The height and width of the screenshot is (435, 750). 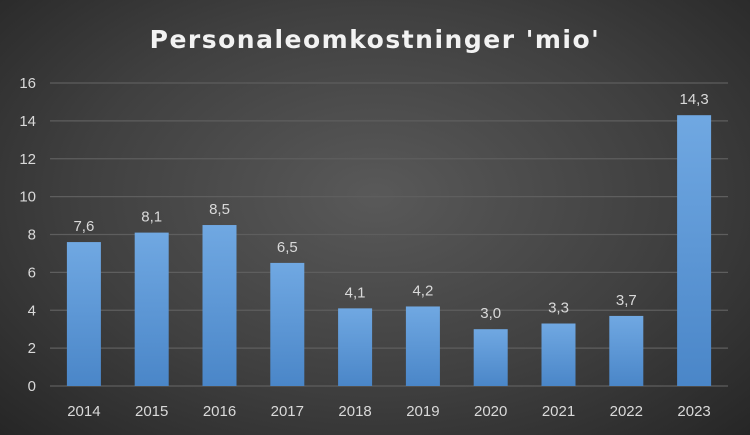 What do you see at coordinates (27, 121) in the screenshot?
I see `y-tick-label: 14` at bounding box center [27, 121].